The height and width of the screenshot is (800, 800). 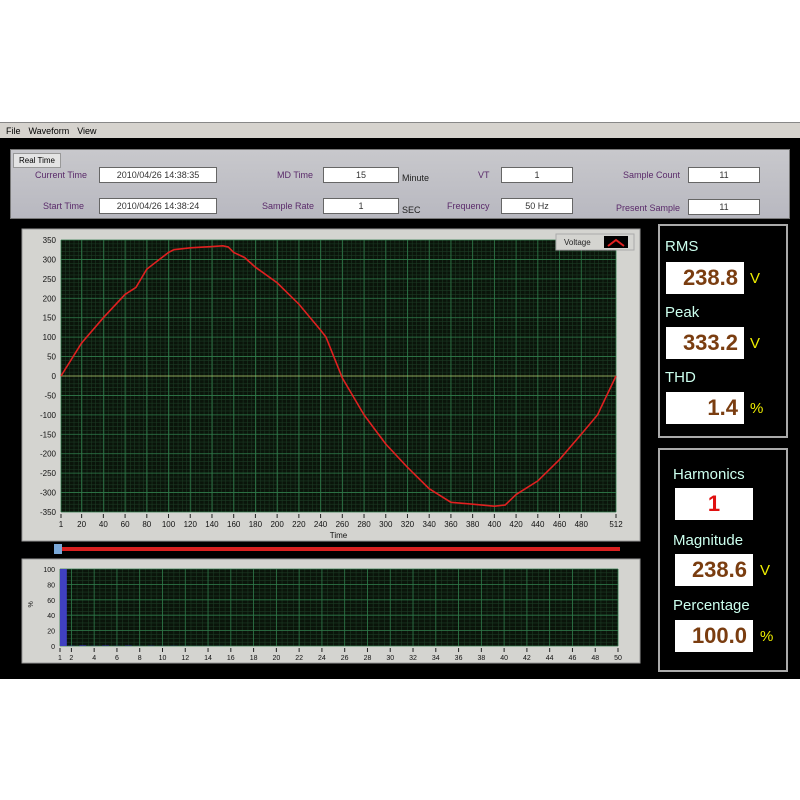 I want to click on thd-label: THD, so click(x=680, y=377).